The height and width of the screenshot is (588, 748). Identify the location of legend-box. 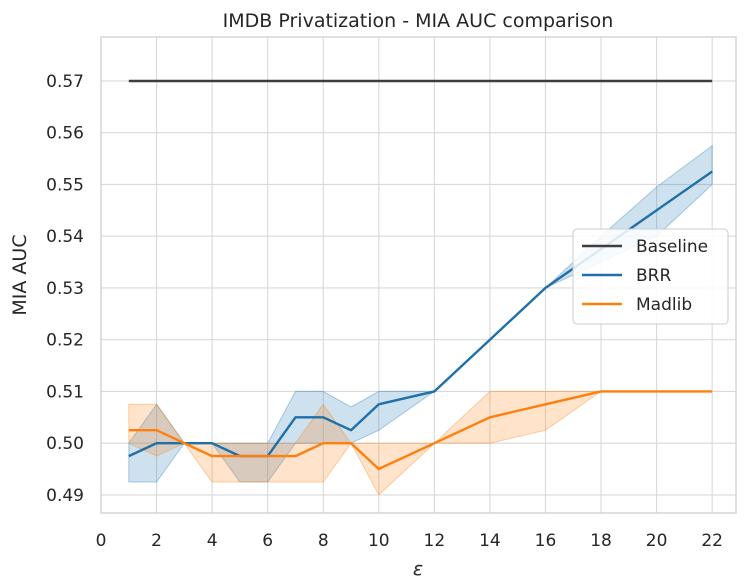
(650, 276).